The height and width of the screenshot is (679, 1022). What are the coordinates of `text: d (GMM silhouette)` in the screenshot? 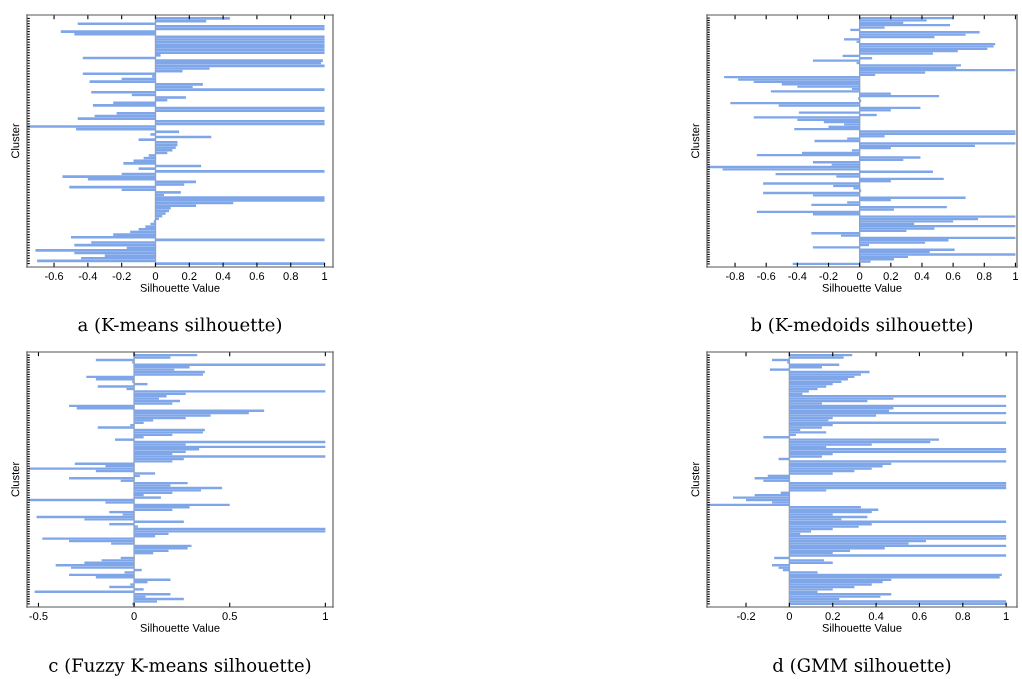 It's located at (862, 666).